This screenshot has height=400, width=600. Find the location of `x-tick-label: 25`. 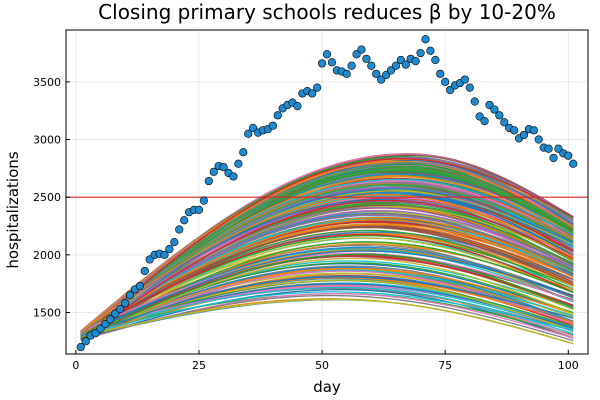

x-tick-label: 25 is located at coordinates (199, 365).